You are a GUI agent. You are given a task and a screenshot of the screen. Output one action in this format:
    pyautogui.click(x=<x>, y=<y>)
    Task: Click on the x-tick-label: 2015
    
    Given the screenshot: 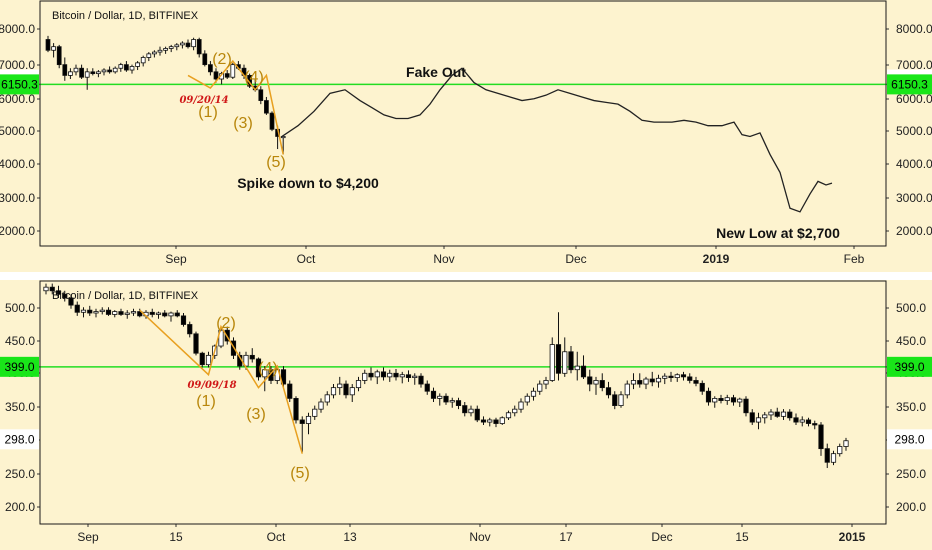 What is the action you would take?
    pyautogui.click(x=852, y=537)
    